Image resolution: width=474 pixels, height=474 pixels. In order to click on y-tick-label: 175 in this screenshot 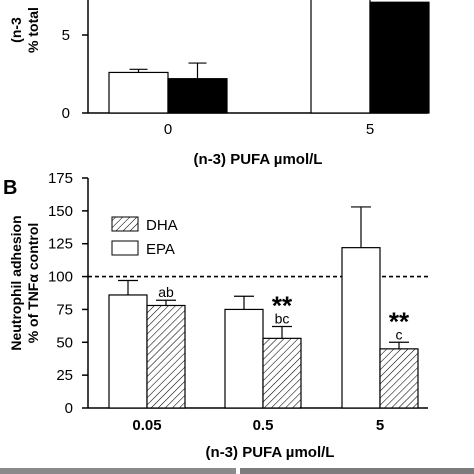, I will do `click(60, 178)`.